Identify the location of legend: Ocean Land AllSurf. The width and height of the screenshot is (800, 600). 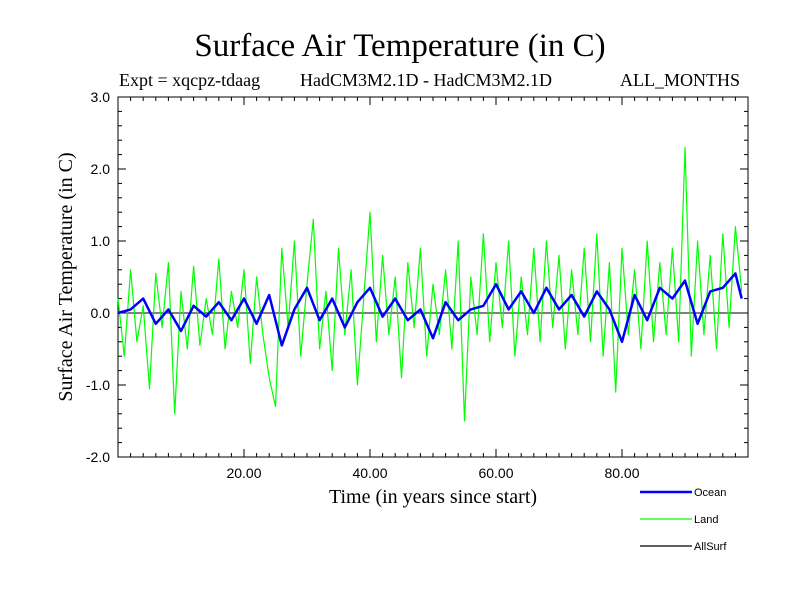
(683, 520).